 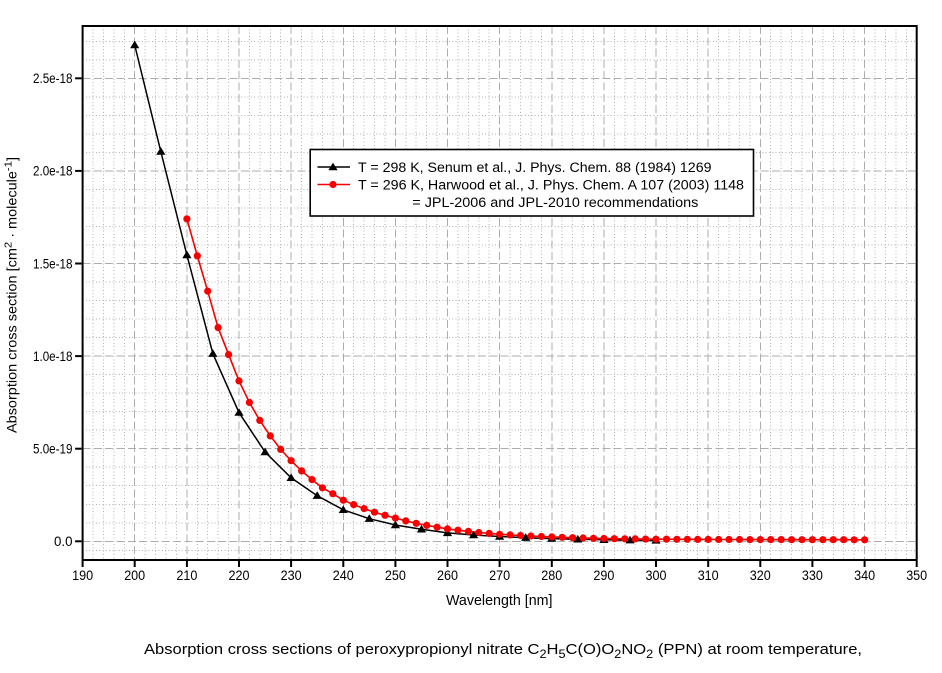 I want to click on svg-text: 260, so click(x=447, y=575).